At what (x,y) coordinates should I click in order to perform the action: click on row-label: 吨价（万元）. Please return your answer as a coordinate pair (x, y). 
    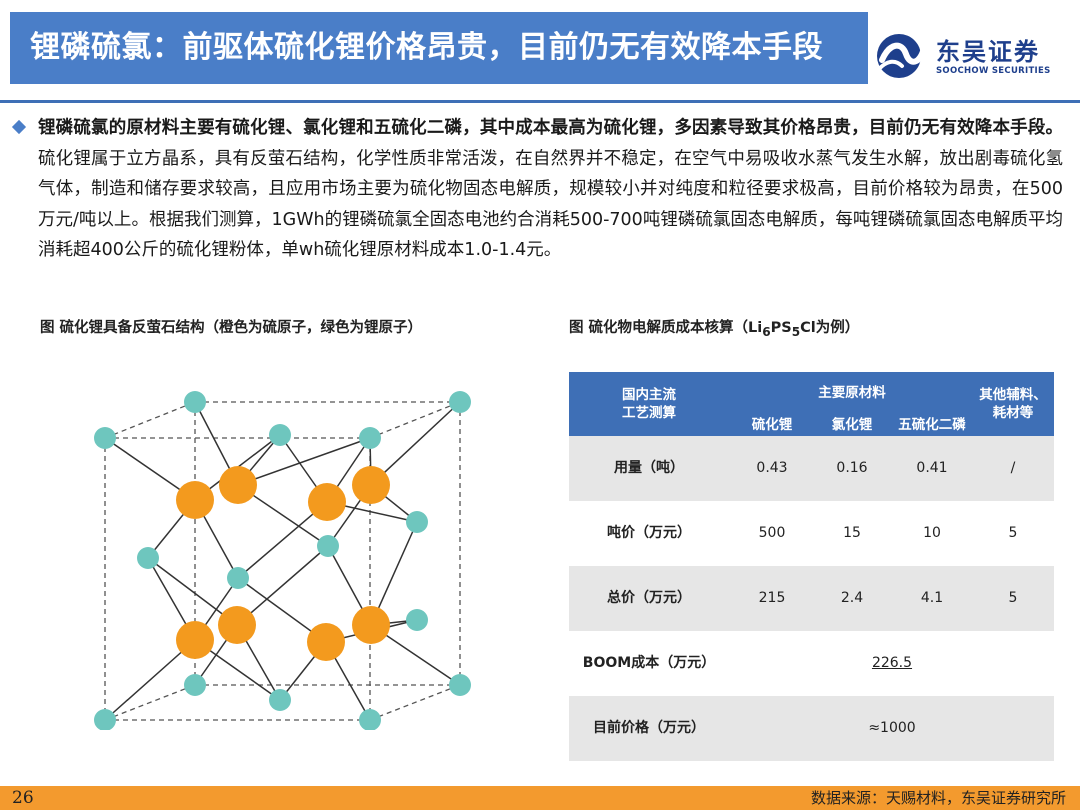
    Looking at the image, I should click on (649, 533).